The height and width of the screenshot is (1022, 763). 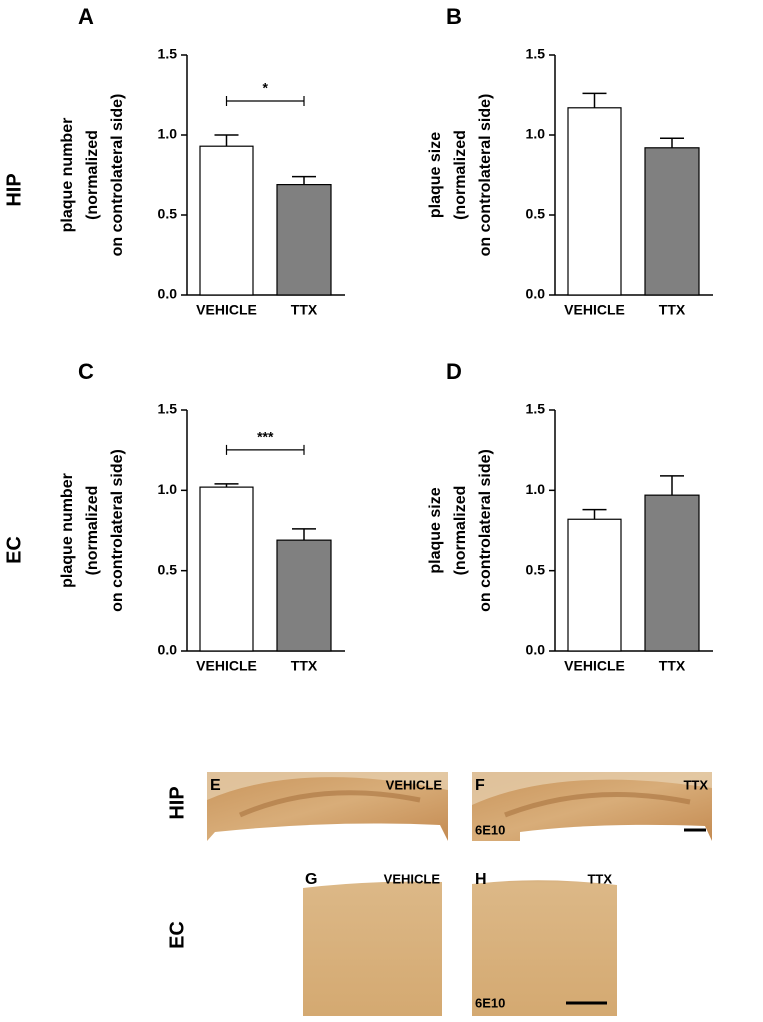 What do you see at coordinates (86, 16) in the screenshot?
I see `panel-letter: A` at bounding box center [86, 16].